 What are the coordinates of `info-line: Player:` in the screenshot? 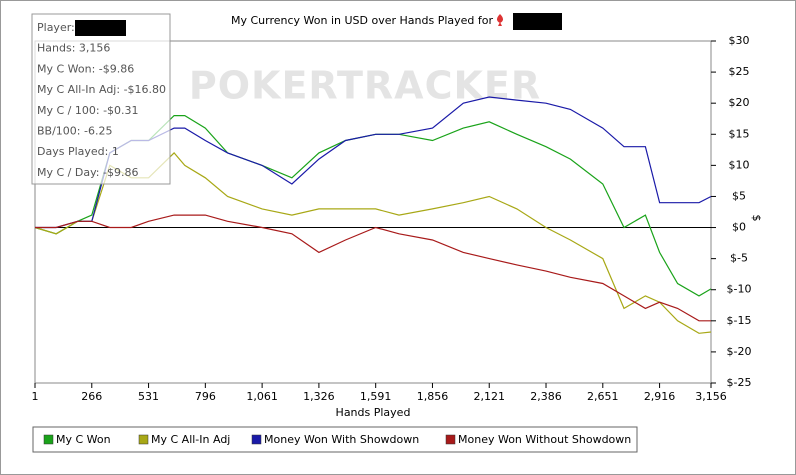 It's located at (56, 27).